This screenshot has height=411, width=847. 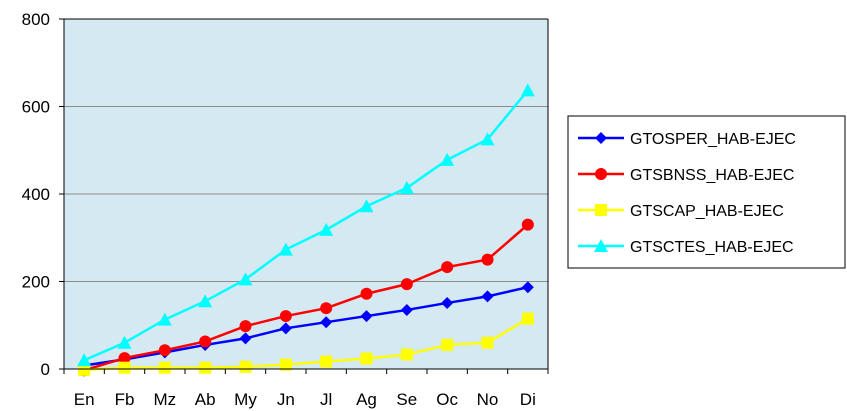 What do you see at coordinates (713, 139) in the screenshot?
I see `legend-label: GTOSPER_HAB-EJEC` at bounding box center [713, 139].